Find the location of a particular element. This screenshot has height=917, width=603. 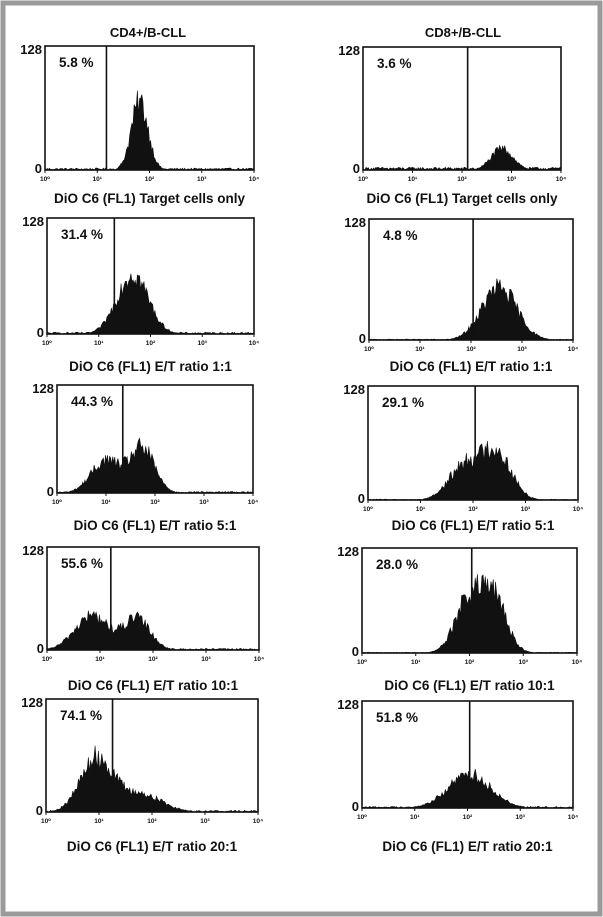

gate-percentage-label: 29.1 % is located at coordinates (403, 402).